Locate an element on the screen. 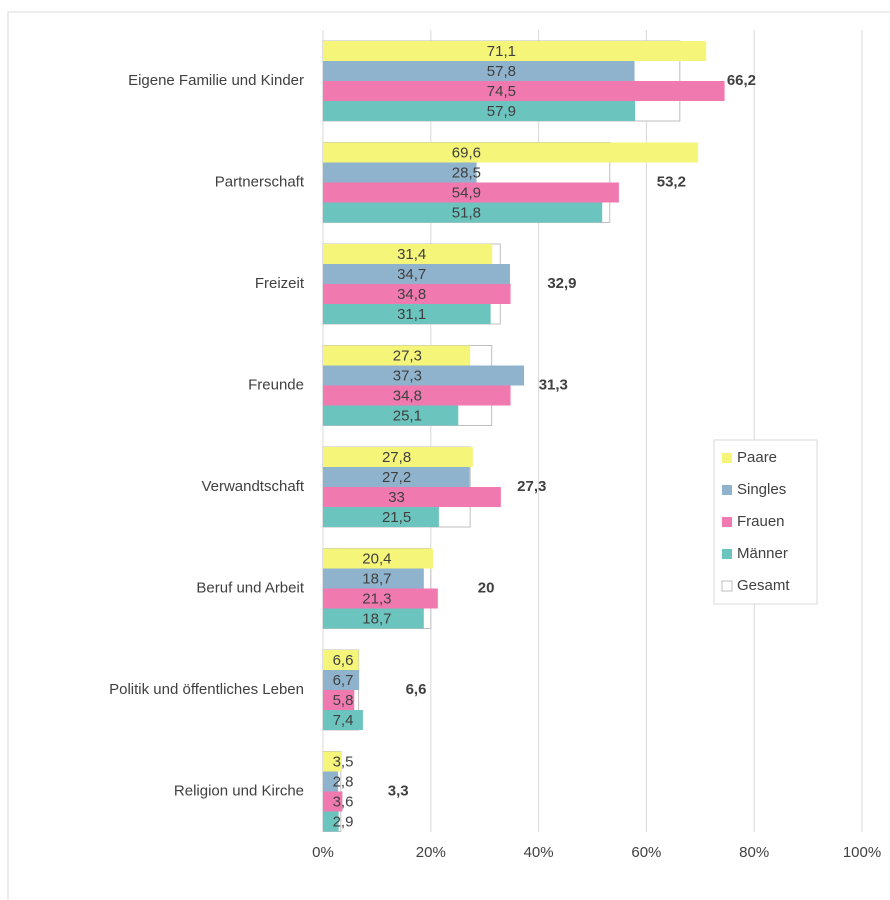 The width and height of the screenshot is (890, 900). value-label: 3,6 is located at coordinates (343, 801).